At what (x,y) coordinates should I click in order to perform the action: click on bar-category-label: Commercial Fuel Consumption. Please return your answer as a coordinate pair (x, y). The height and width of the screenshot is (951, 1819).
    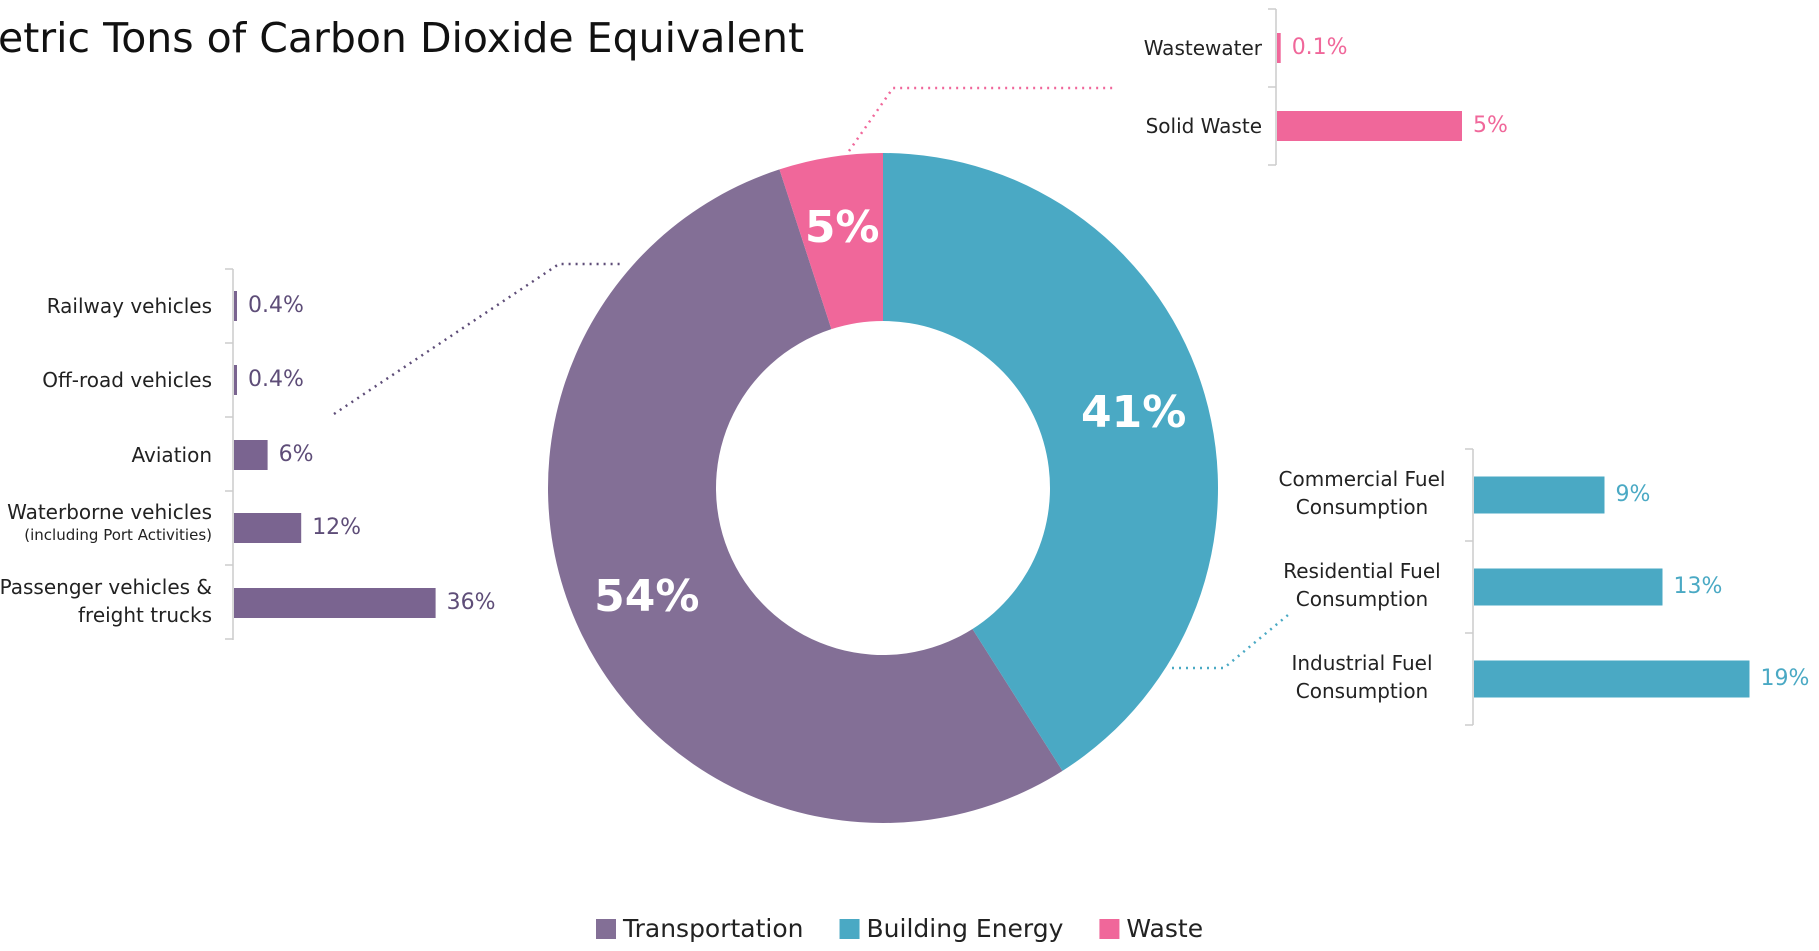
    Looking at the image, I should click on (1362, 493).